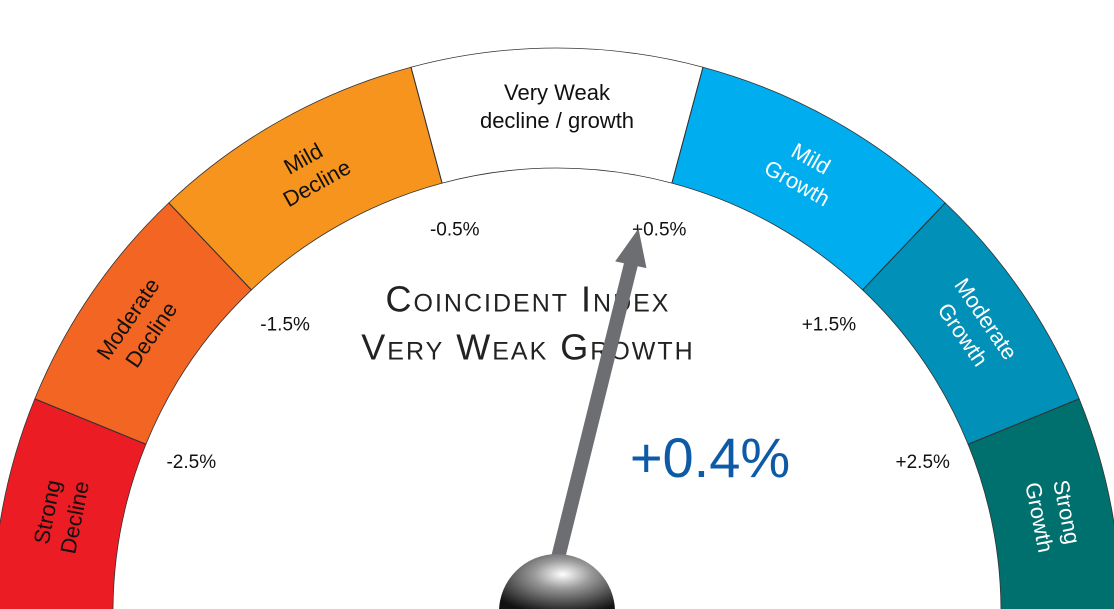 Image resolution: width=1114 pixels, height=609 pixels. Describe the element at coordinates (557, 92) in the screenshot. I see `segment-label-line: Very Weak` at that location.